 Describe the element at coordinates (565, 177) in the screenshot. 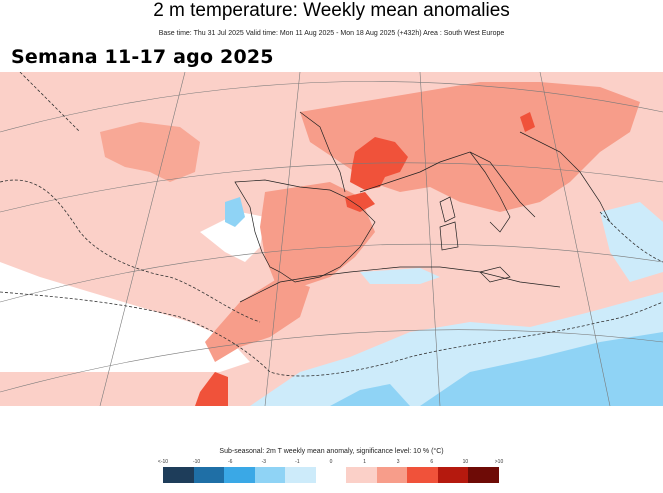

I see `adriatic-east-coast` at that location.